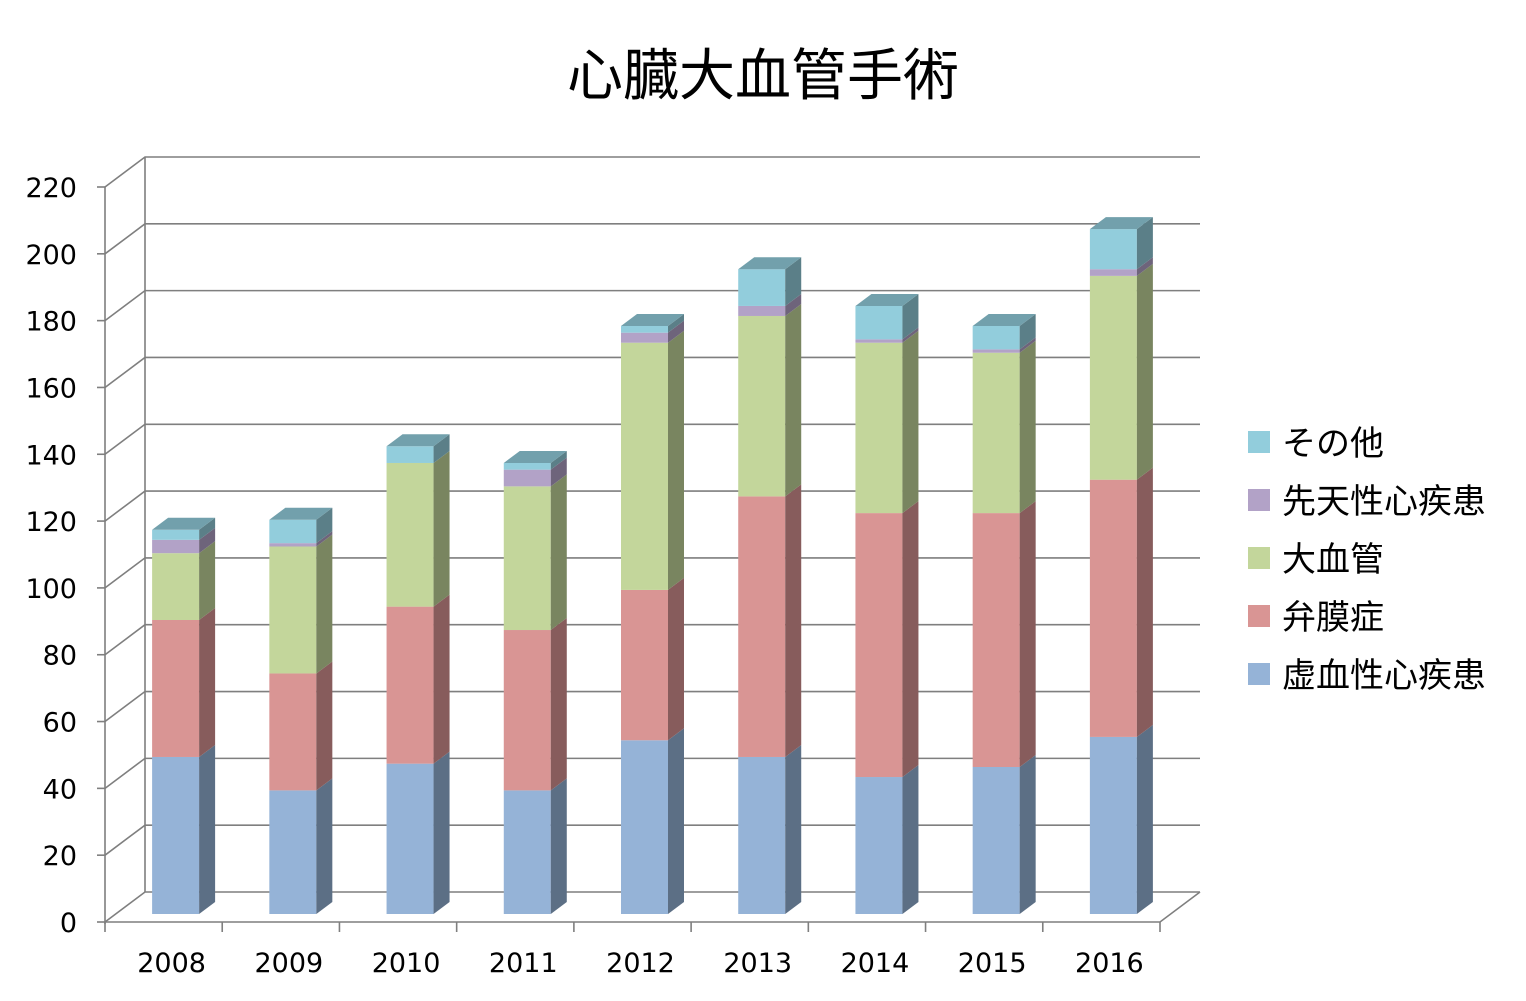 This screenshot has height=1001, width=1526. I want to click on legend-item: 先天性心疾患, so click(1367, 502).